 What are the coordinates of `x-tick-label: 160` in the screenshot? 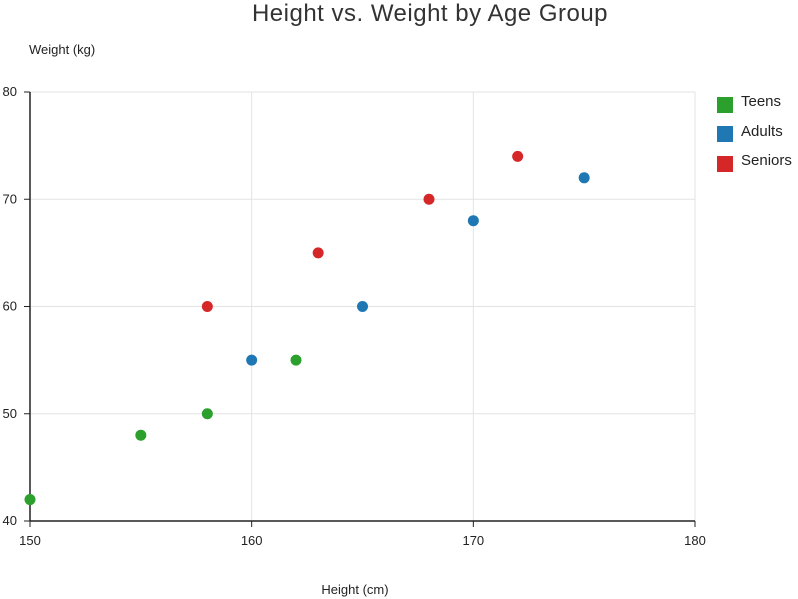 It's located at (252, 540).